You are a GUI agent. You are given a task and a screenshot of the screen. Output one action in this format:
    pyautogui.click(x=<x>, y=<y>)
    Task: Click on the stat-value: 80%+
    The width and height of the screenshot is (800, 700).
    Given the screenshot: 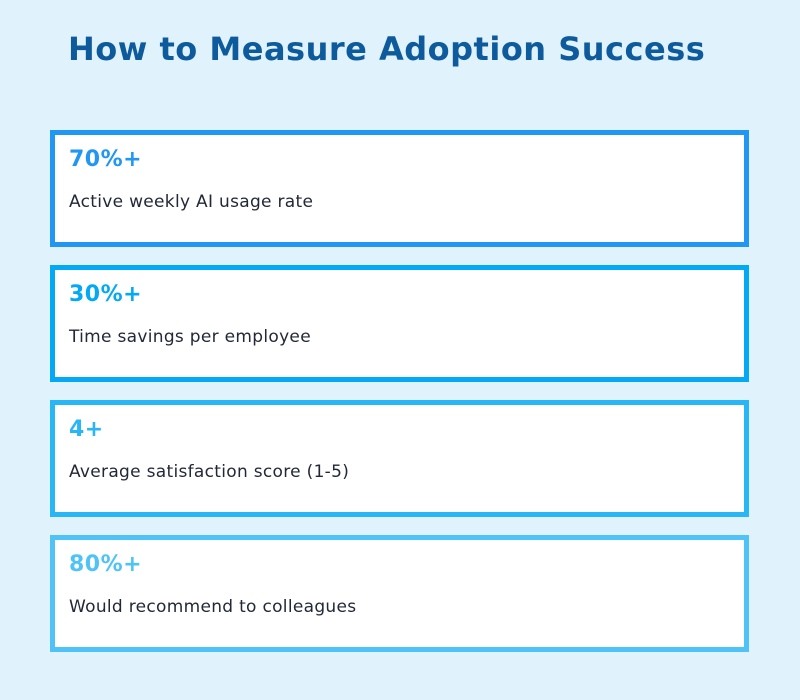 What is the action you would take?
    pyautogui.click(x=106, y=565)
    